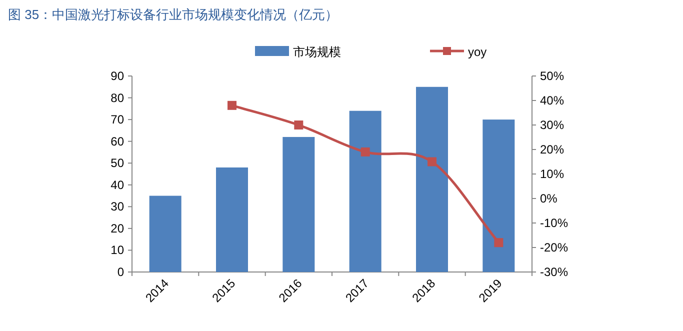 This screenshot has width=683, height=331. I want to click on y-tick-label: 20, so click(117, 228).